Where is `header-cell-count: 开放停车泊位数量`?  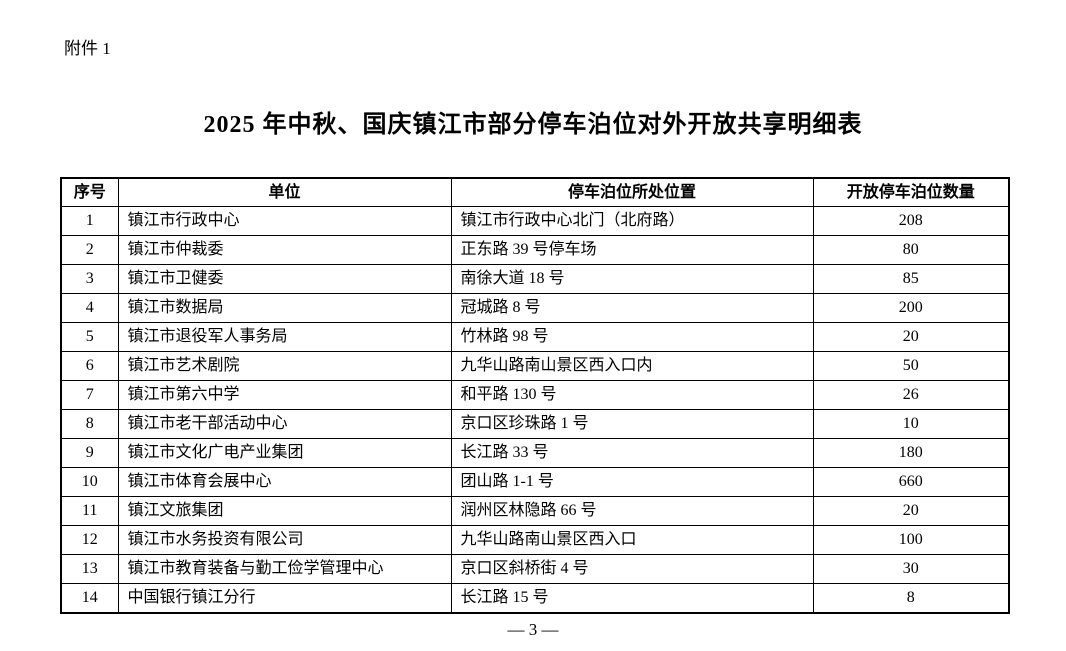 header-cell-count: 开放停车泊位数量 is located at coordinates (911, 192).